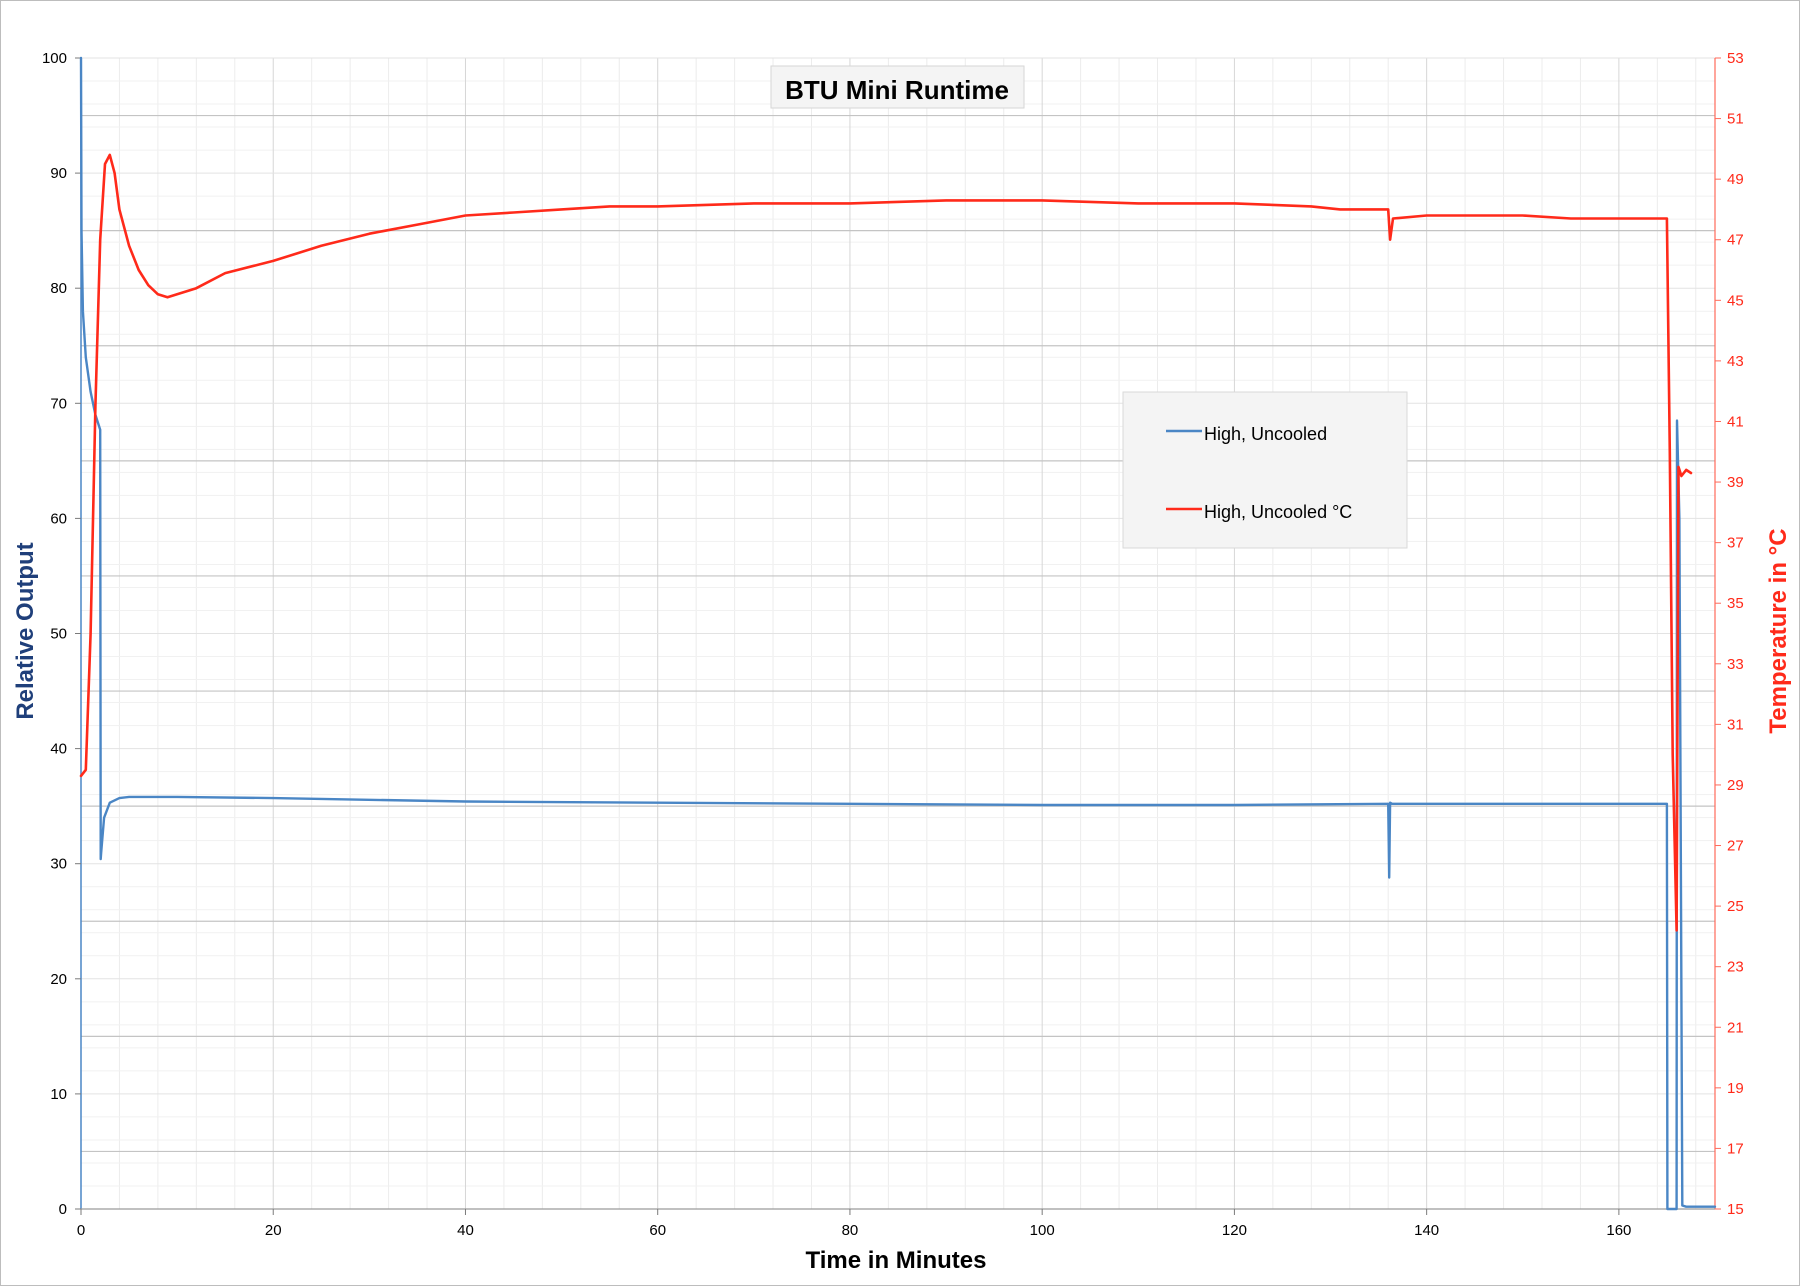  I want to click on y2-tick-label: 43, so click(1735, 361).